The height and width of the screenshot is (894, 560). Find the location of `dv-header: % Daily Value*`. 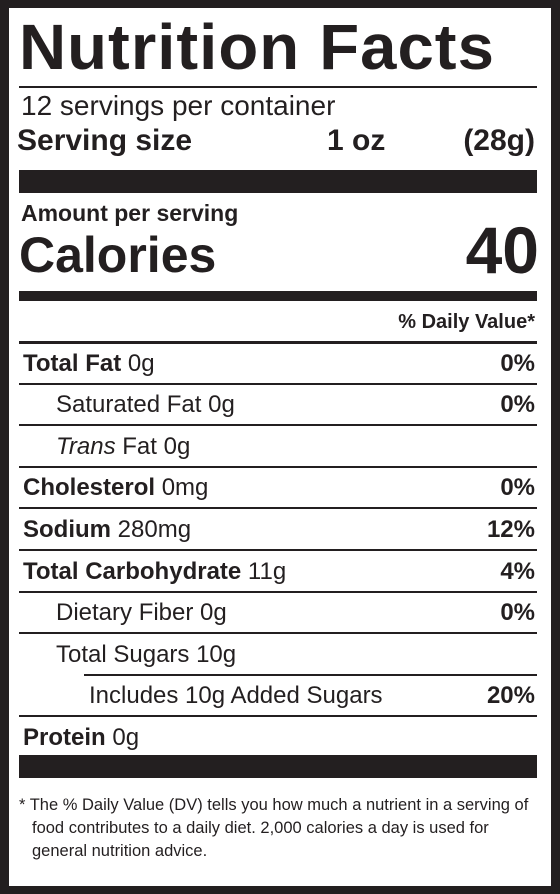

dv-header: % Daily Value* is located at coordinates (466, 322).